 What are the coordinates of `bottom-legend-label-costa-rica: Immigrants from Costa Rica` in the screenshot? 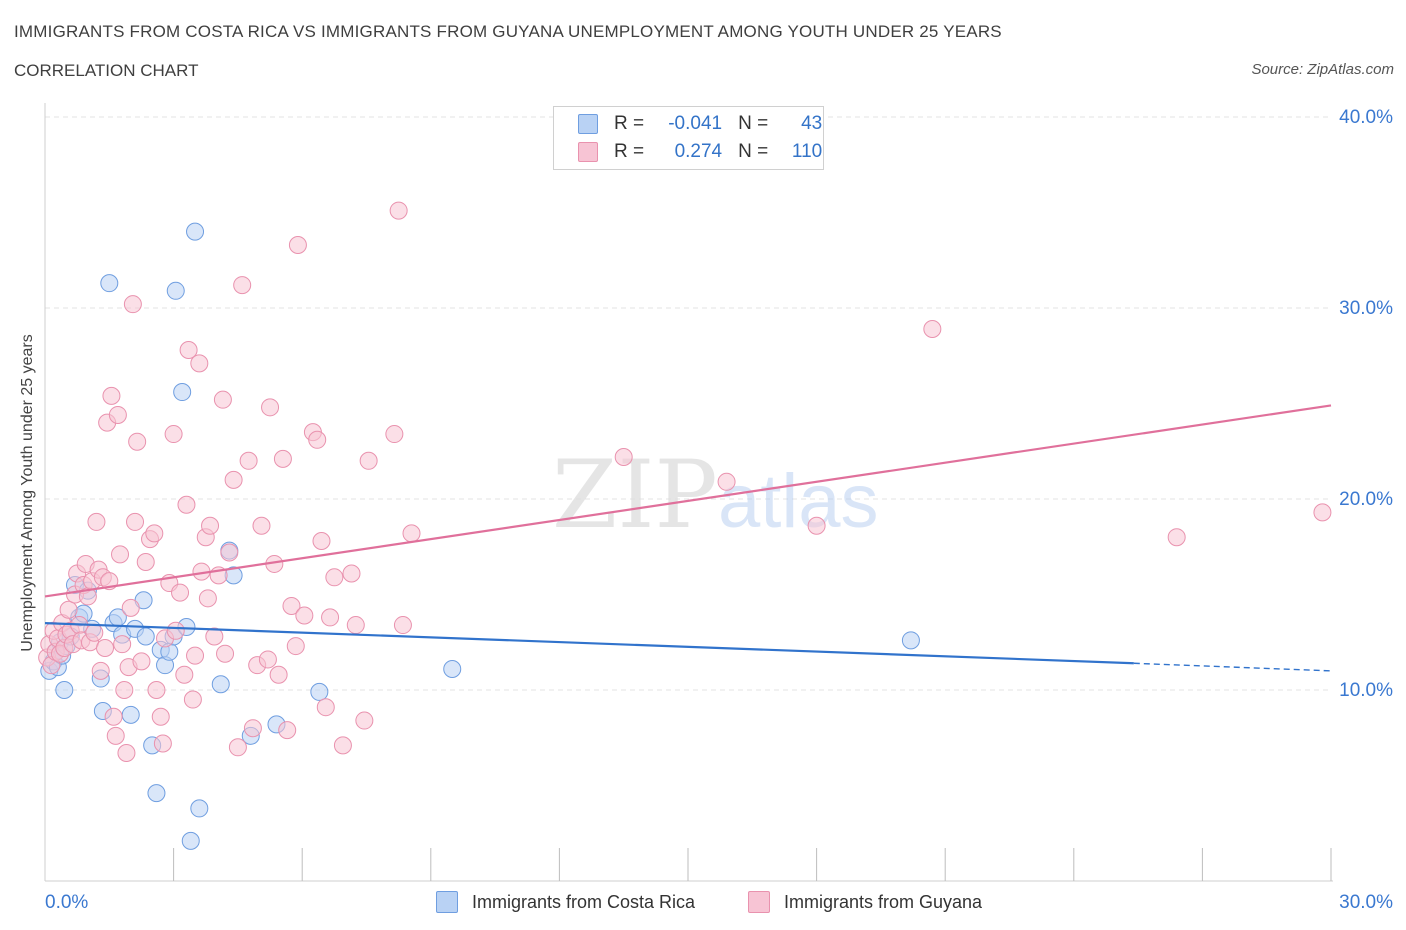 It's located at (584, 901).